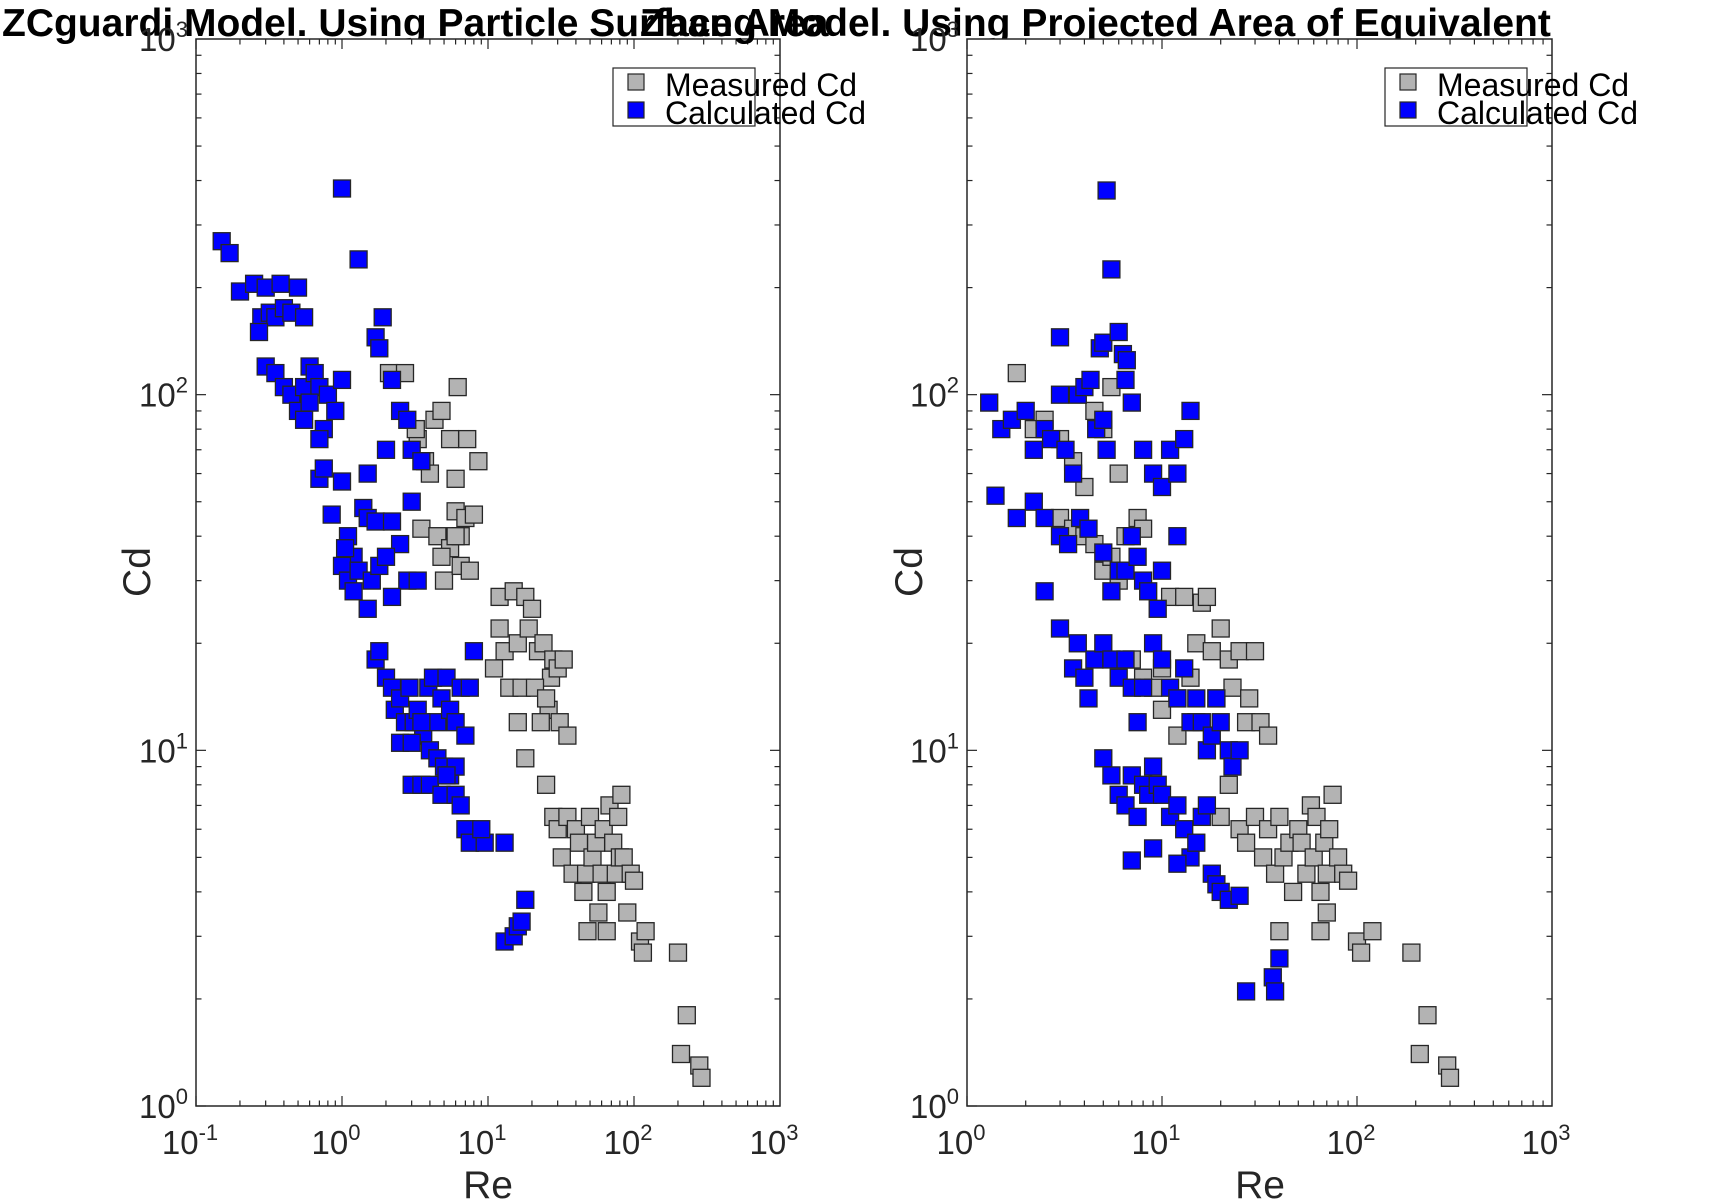 Image resolution: width=1712 pixels, height=1204 pixels. I want to click on right-legend: Measured Cd Calculated Cd, so click(1511, 99).